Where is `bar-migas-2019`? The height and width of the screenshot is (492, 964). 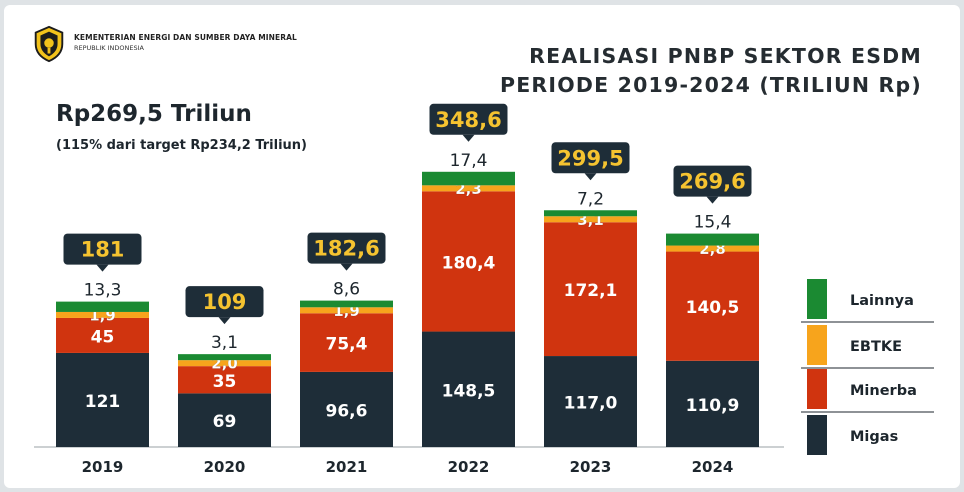 bar-migas-2019 is located at coordinates (102, 399).